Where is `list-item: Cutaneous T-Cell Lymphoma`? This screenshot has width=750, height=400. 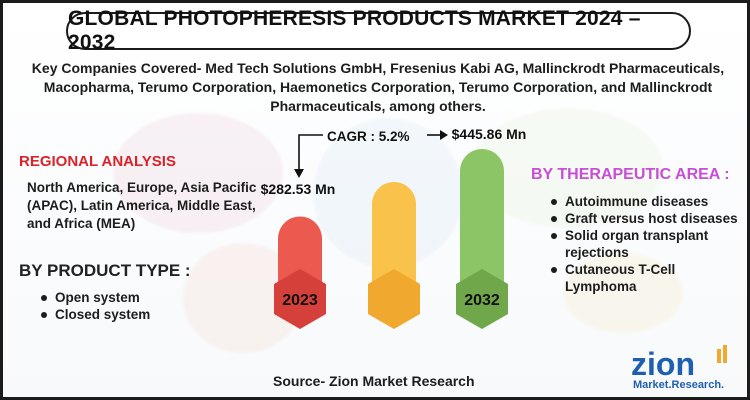
list-item: Cutaneous T-Cell Lymphoma is located at coordinates (648, 278).